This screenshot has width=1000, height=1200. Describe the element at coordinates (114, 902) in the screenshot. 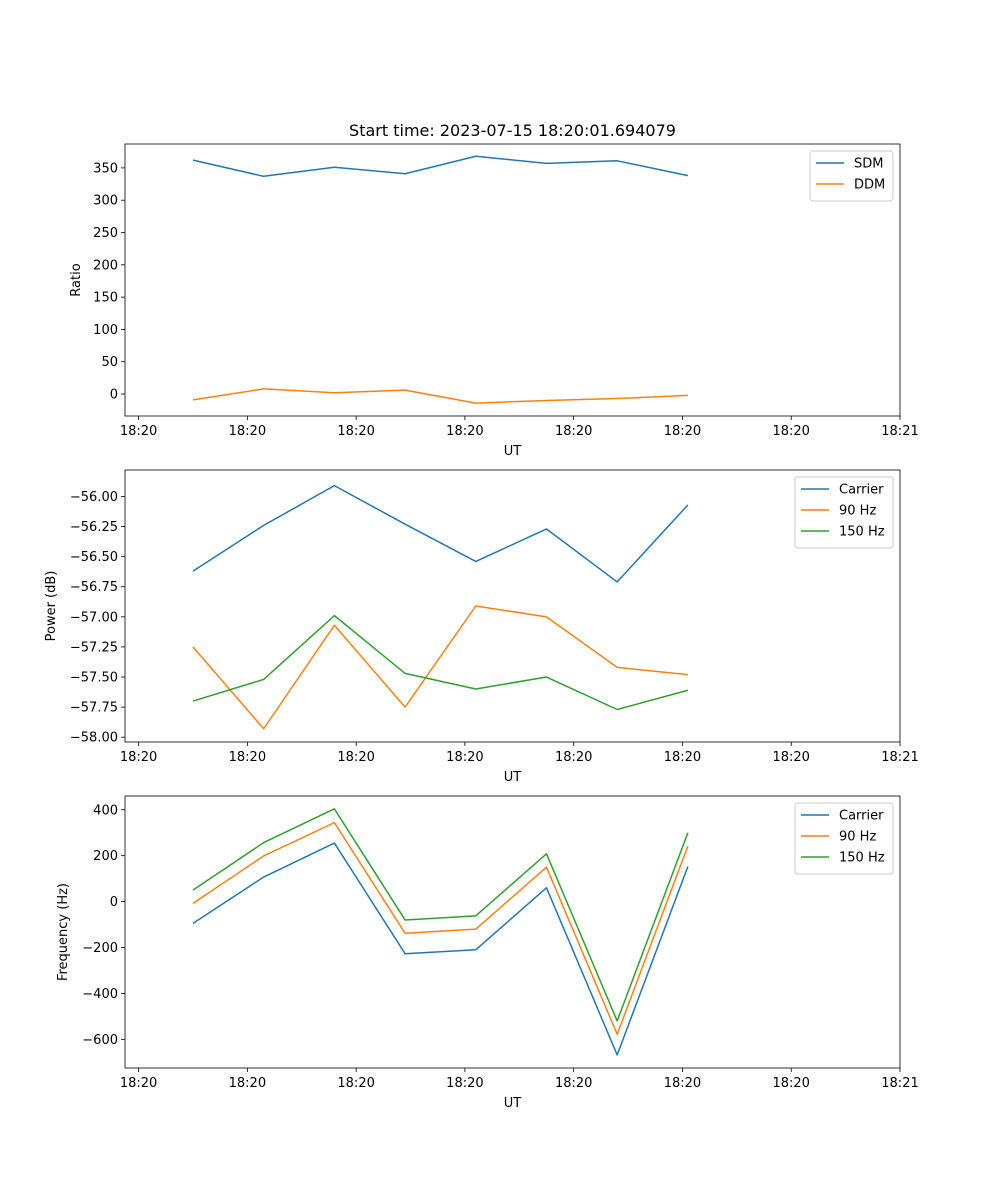

I see `frequency-y-tick-label: 0` at that location.